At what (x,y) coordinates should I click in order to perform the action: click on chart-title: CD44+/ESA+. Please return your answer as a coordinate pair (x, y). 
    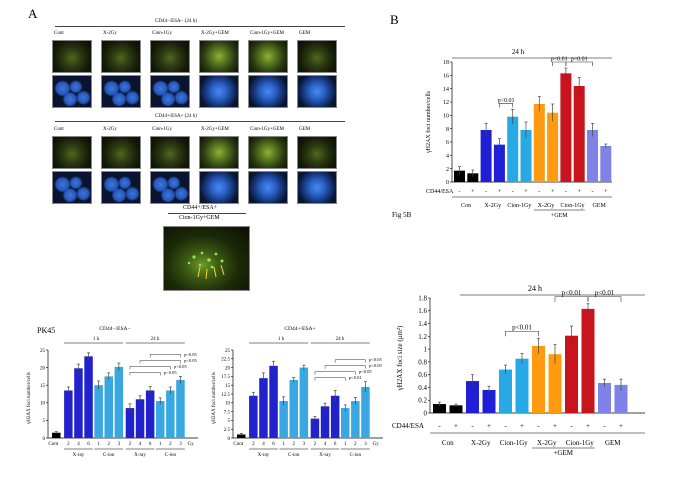
    Looking at the image, I should click on (299, 329).